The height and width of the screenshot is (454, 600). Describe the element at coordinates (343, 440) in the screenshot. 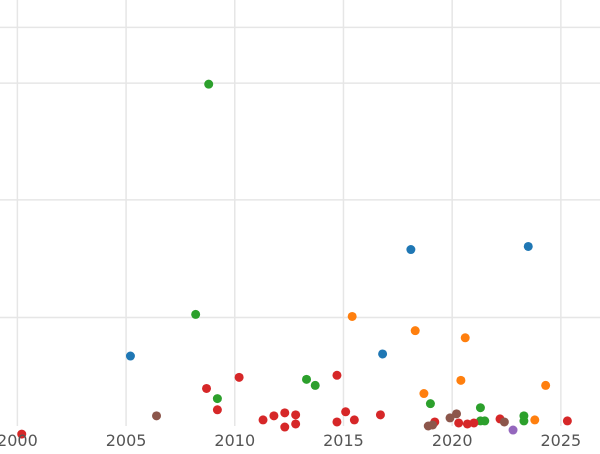

I see `x-tick-label: 2015` at that location.